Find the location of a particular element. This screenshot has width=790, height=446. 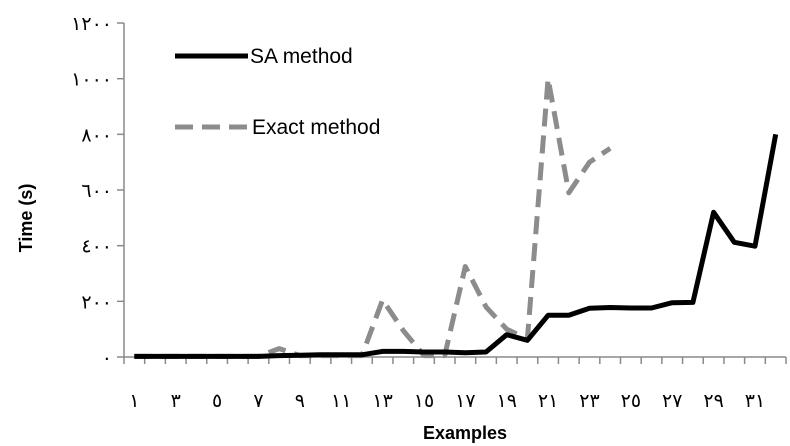

x-tick-label: ١ is located at coordinates (134, 401).